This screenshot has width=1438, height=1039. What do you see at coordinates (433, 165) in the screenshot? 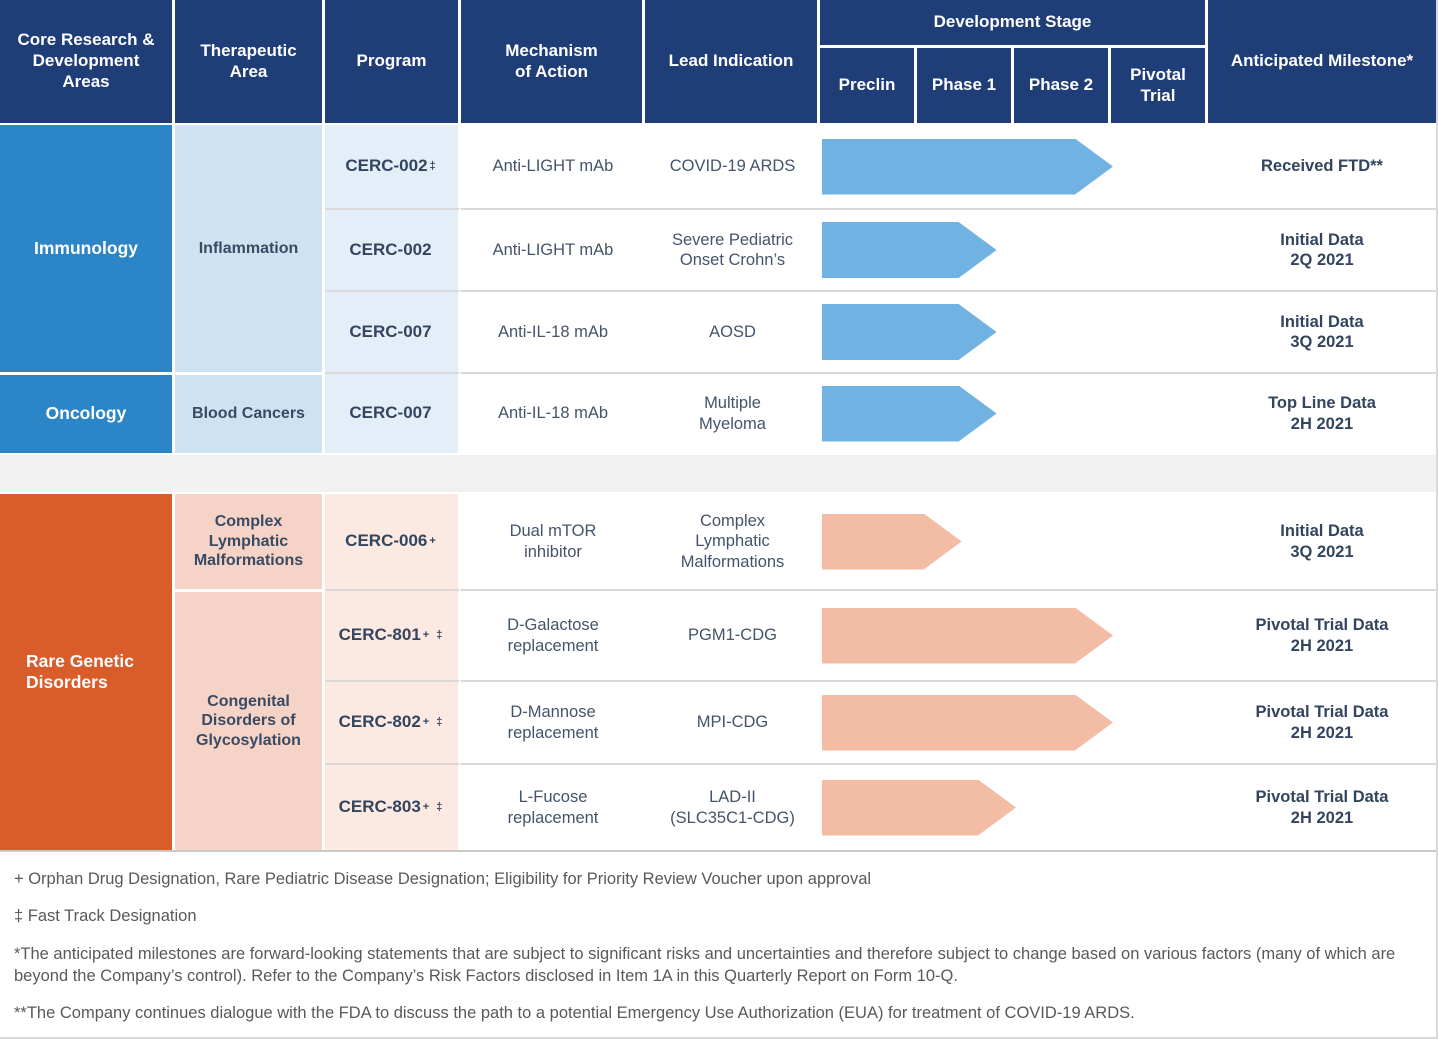
I see `program-designation-marker: ‡` at bounding box center [433, 165].